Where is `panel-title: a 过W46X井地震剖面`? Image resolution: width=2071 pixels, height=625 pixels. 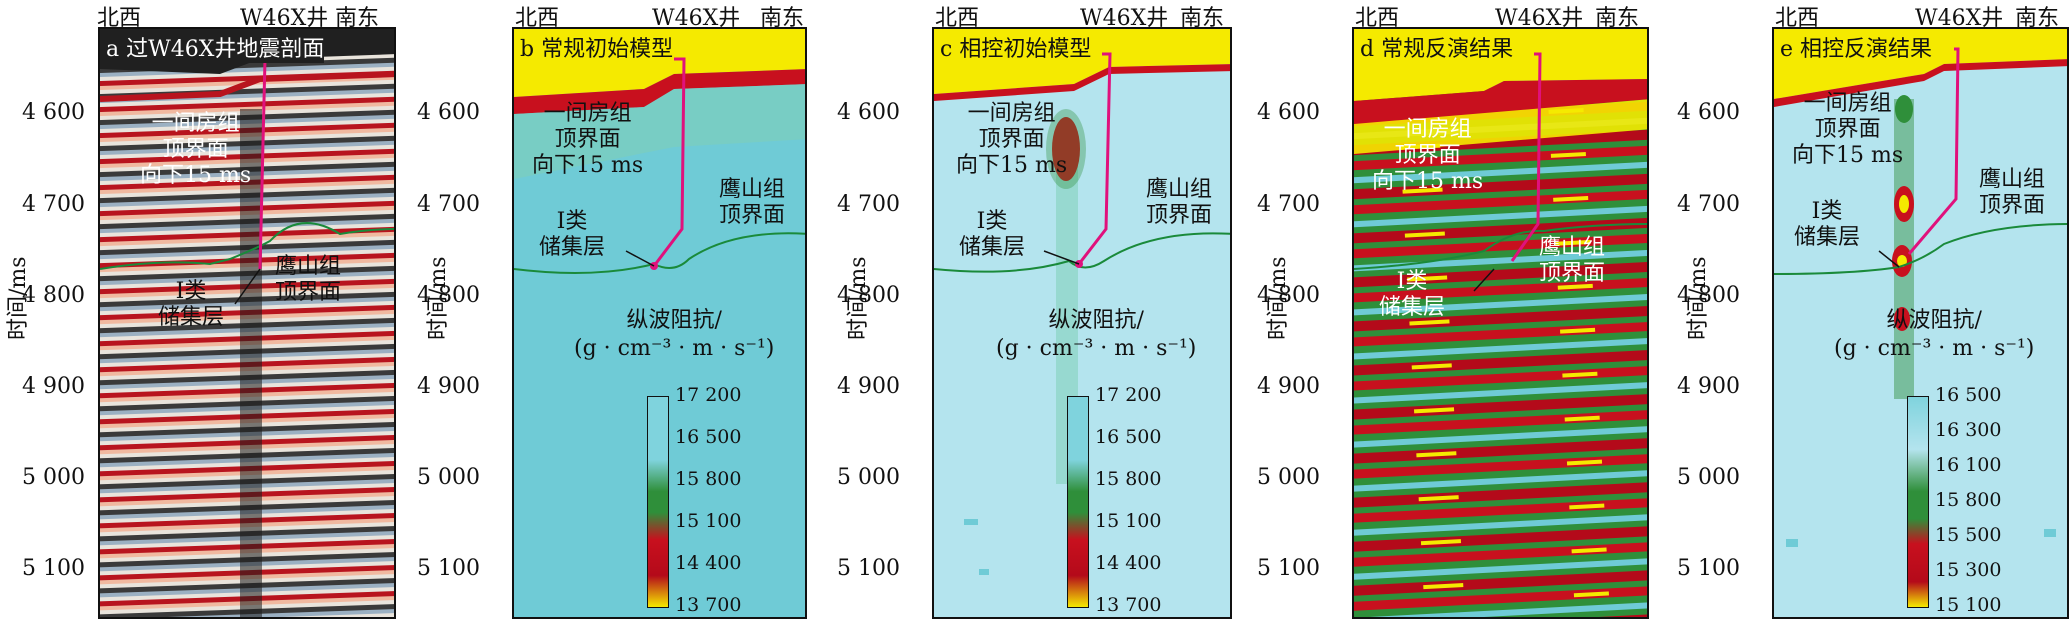
panel-title: a 过W46X井地震剖面 is located at coordinates (215, 47).